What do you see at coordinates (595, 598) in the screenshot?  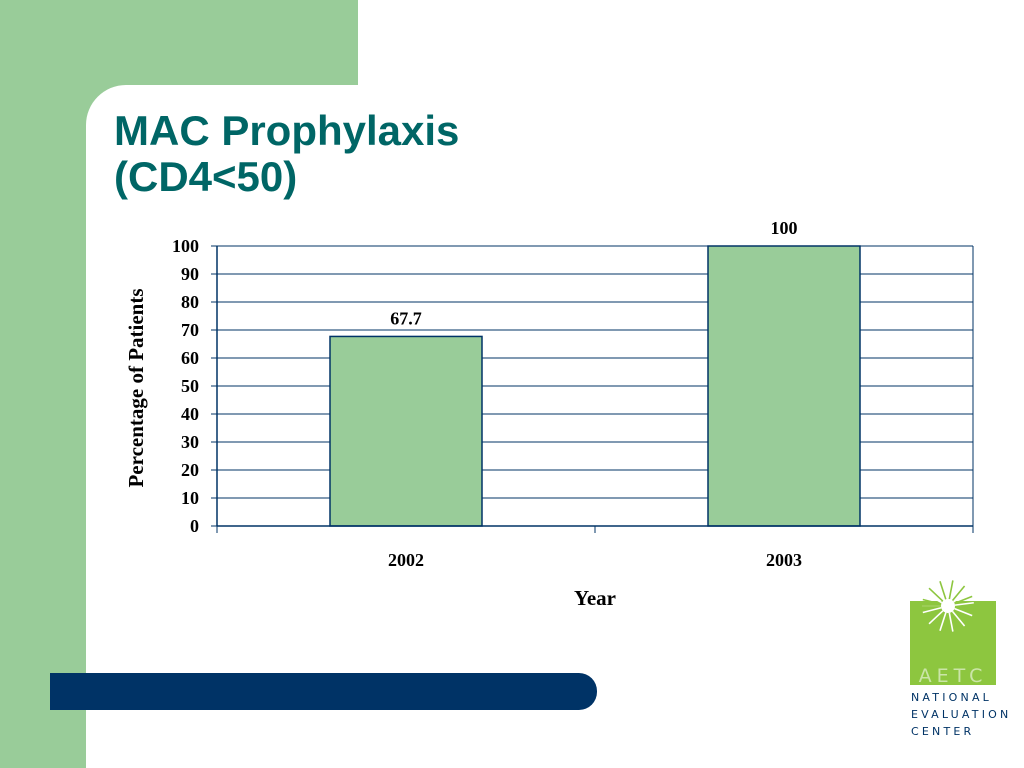 I see `x-axis-title: Year` at bounding box center [595, 598].